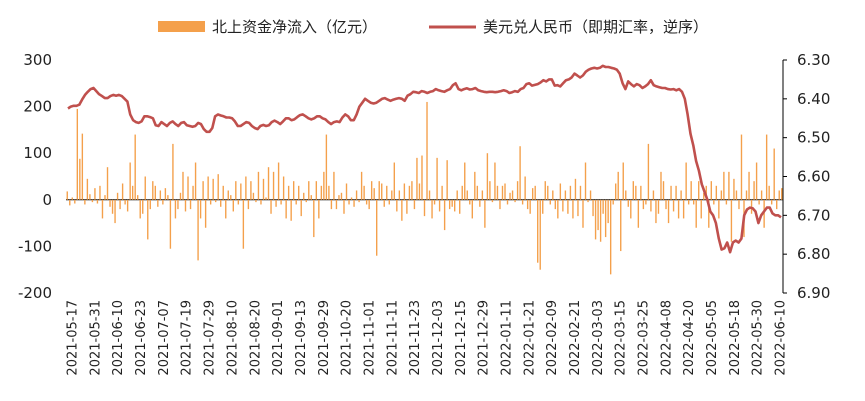 This screenshot has width=865, height=401. I want to click on x-tick-label: 2022-05-30, so click(758, 338).